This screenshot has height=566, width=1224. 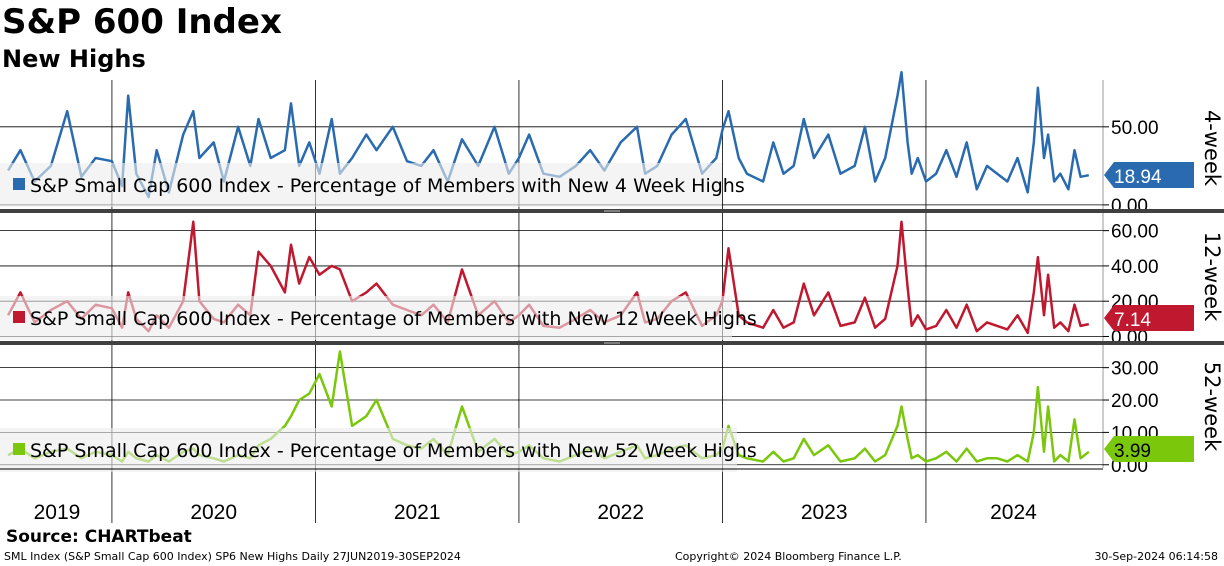 I want to click on panel0-last-value: 18.94, so click(x=1138, y=177).